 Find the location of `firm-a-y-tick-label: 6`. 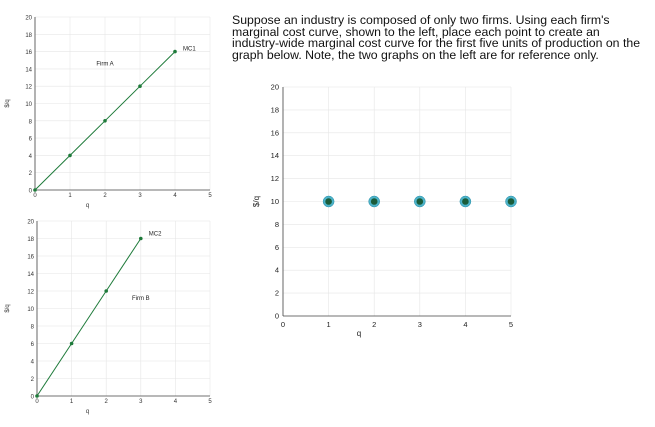

firm-a-y-tick-label: 6 is located at coordinates (31, 140).